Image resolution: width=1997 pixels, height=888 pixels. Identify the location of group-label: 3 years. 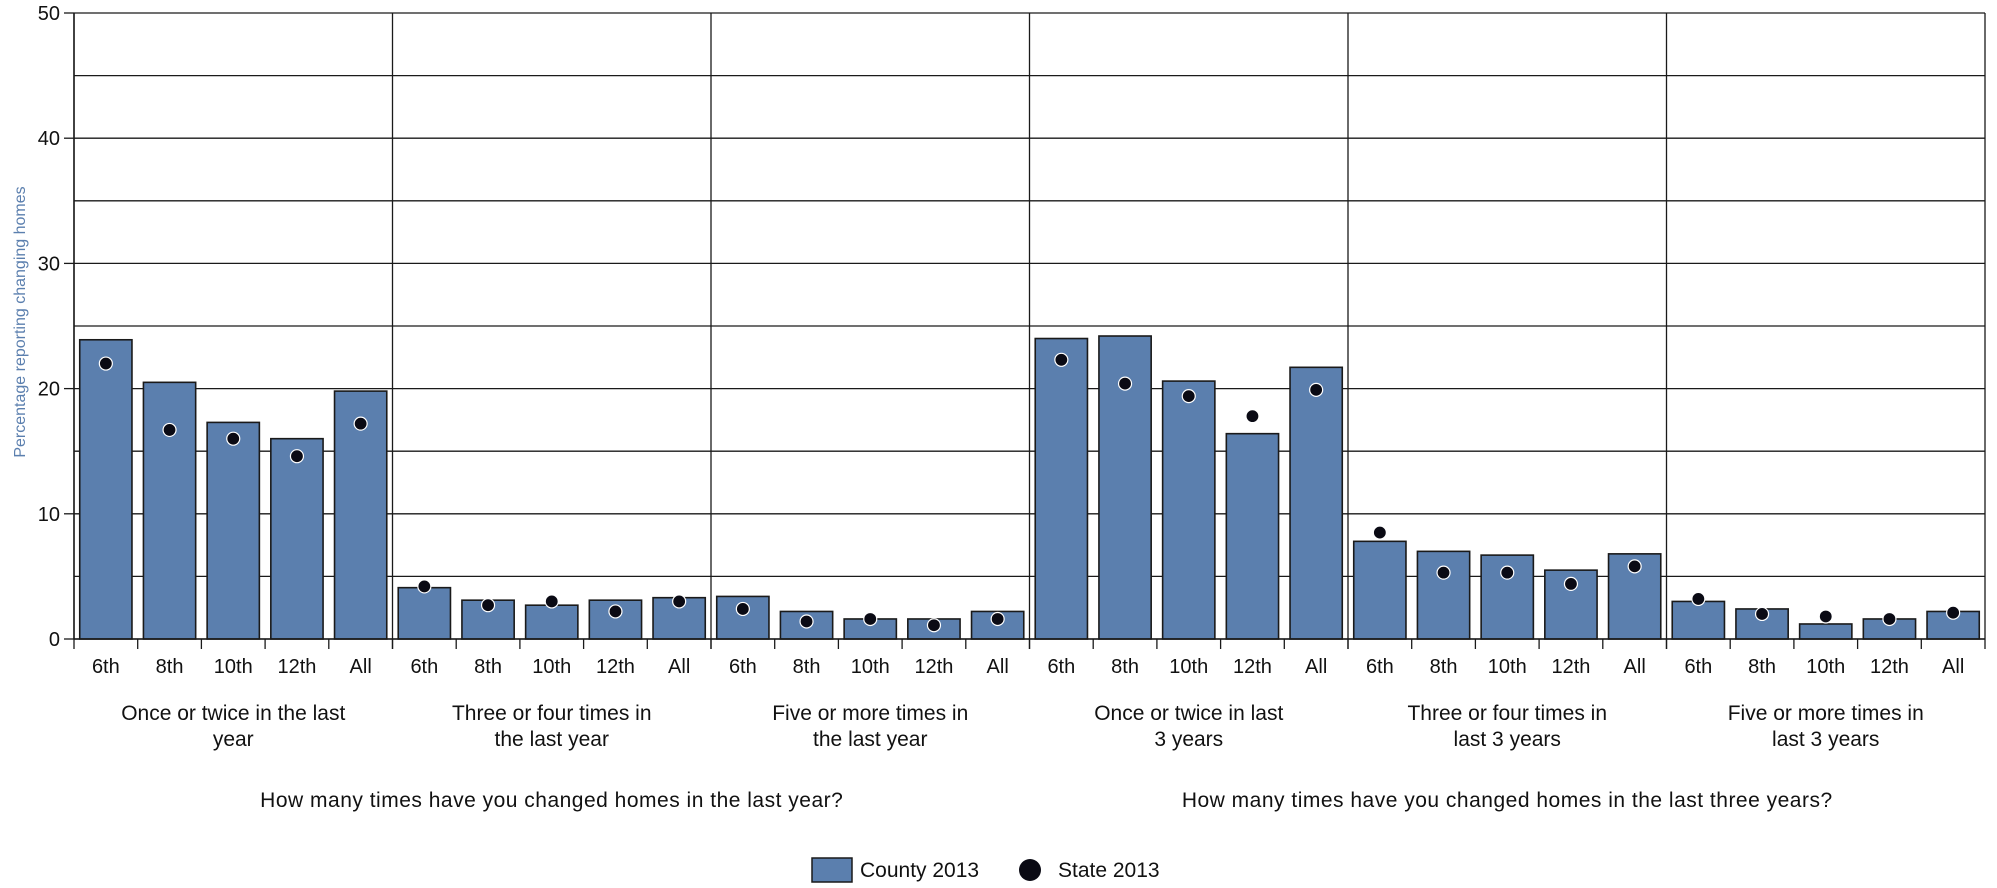
(1188, 739).